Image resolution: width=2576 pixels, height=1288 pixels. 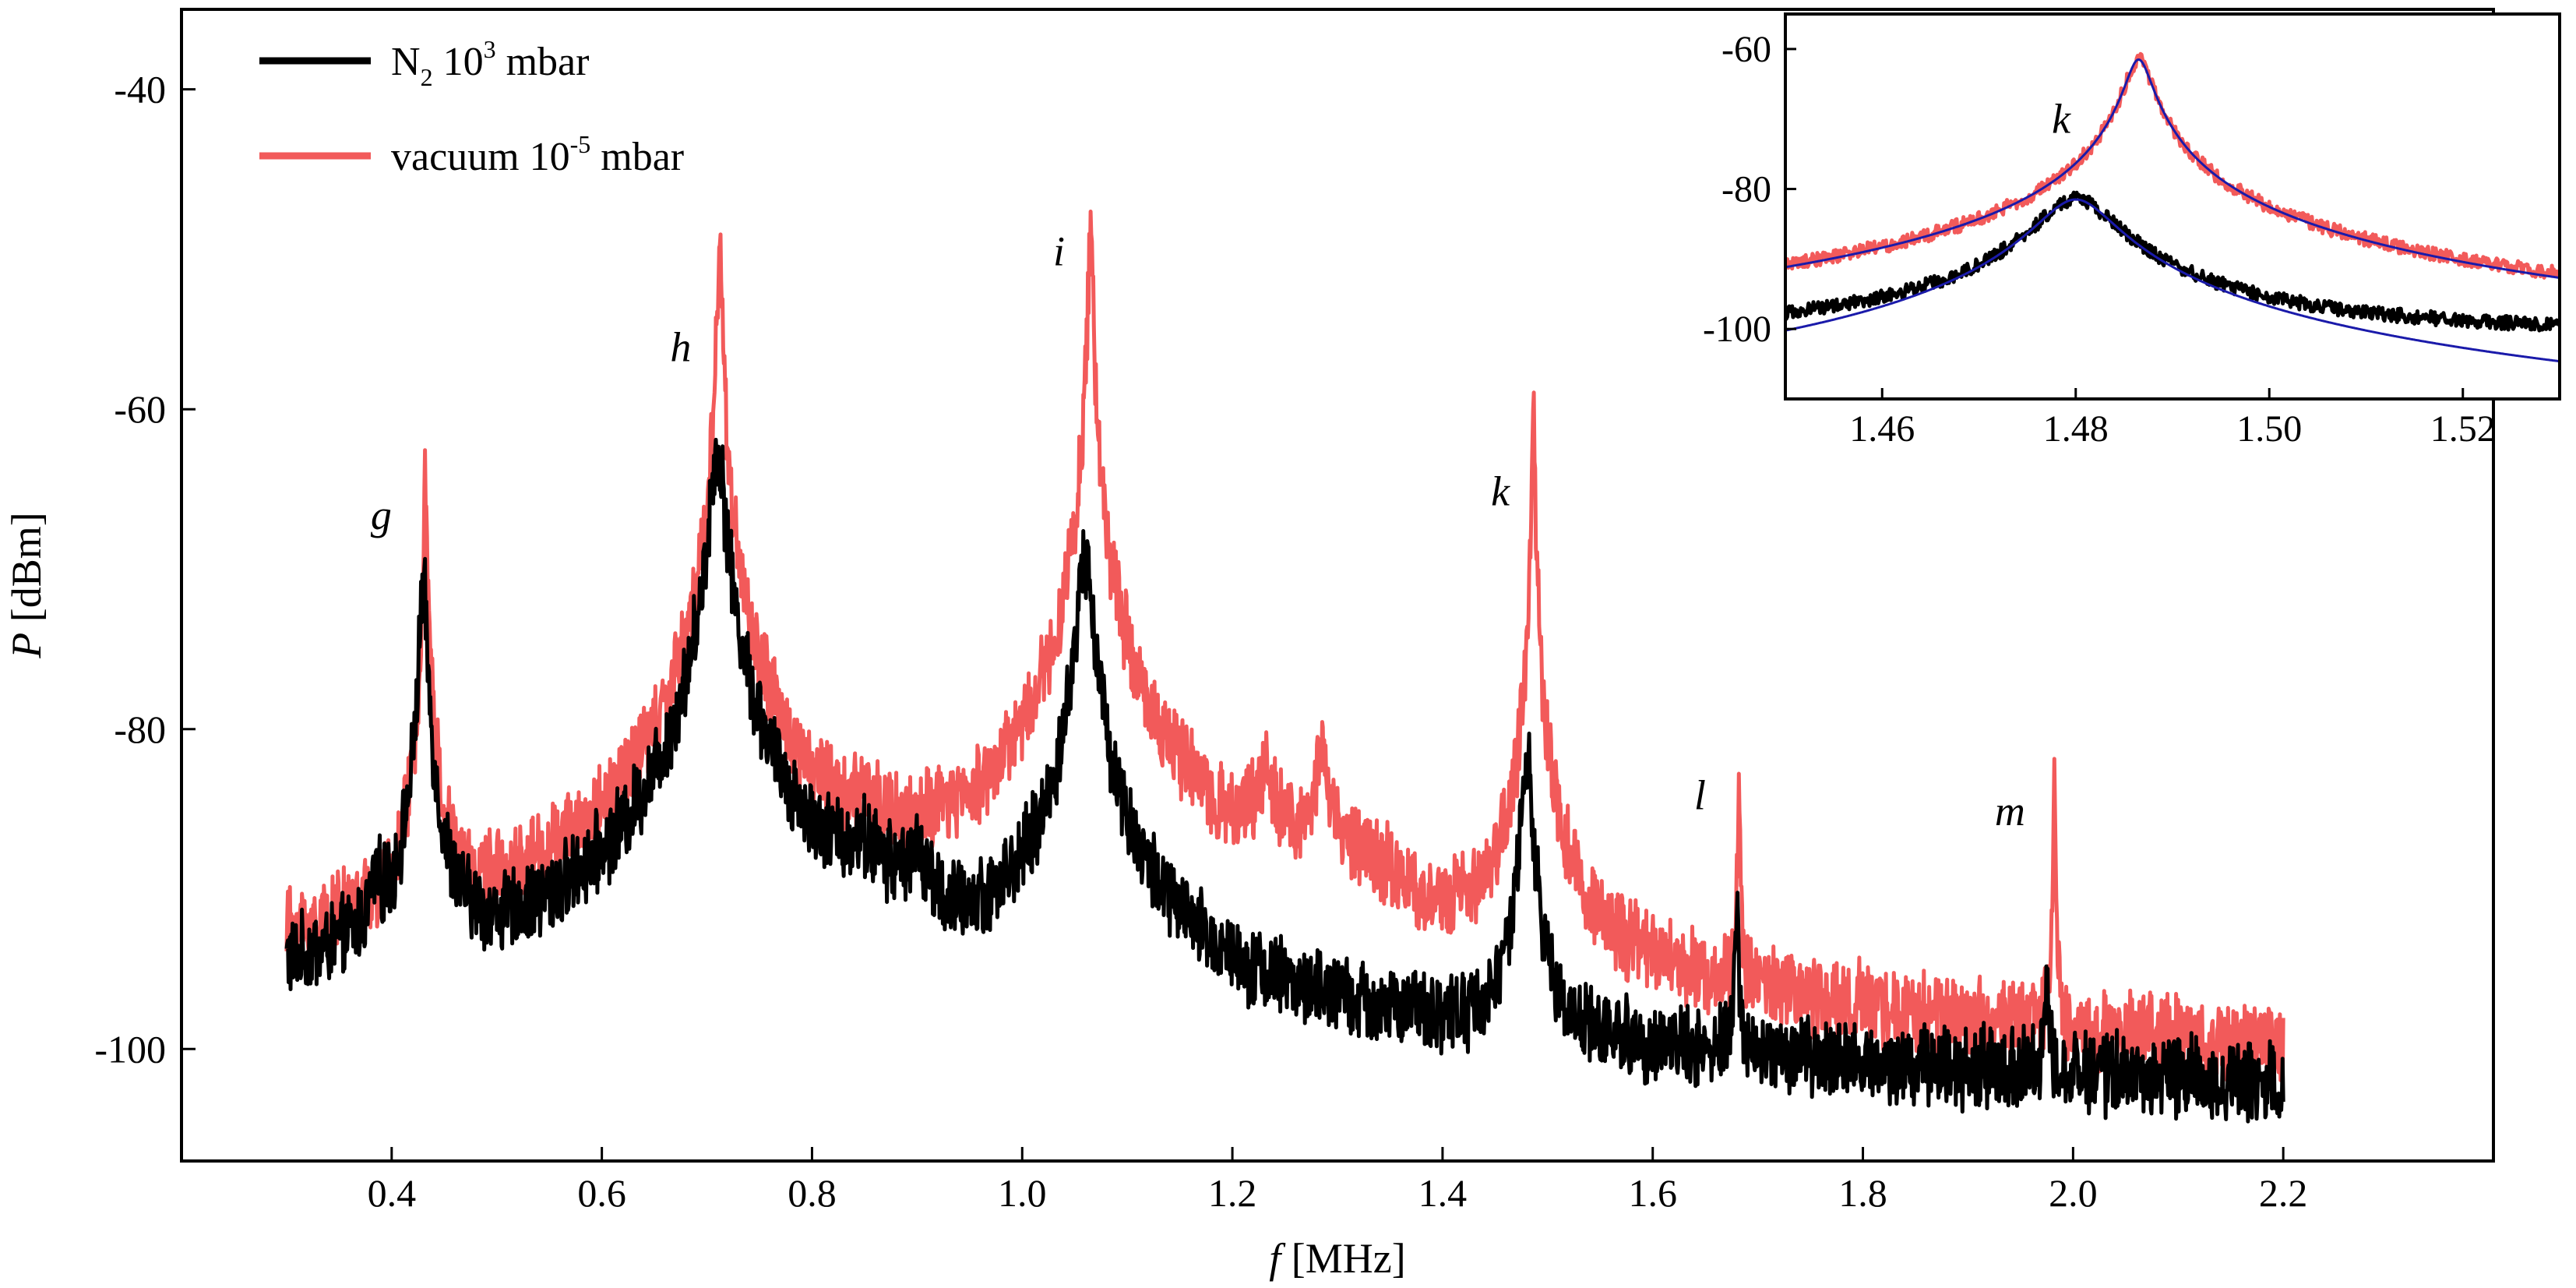 I want to click on inset-x-tick-label: 1.50, so click(x=2269, y=429).